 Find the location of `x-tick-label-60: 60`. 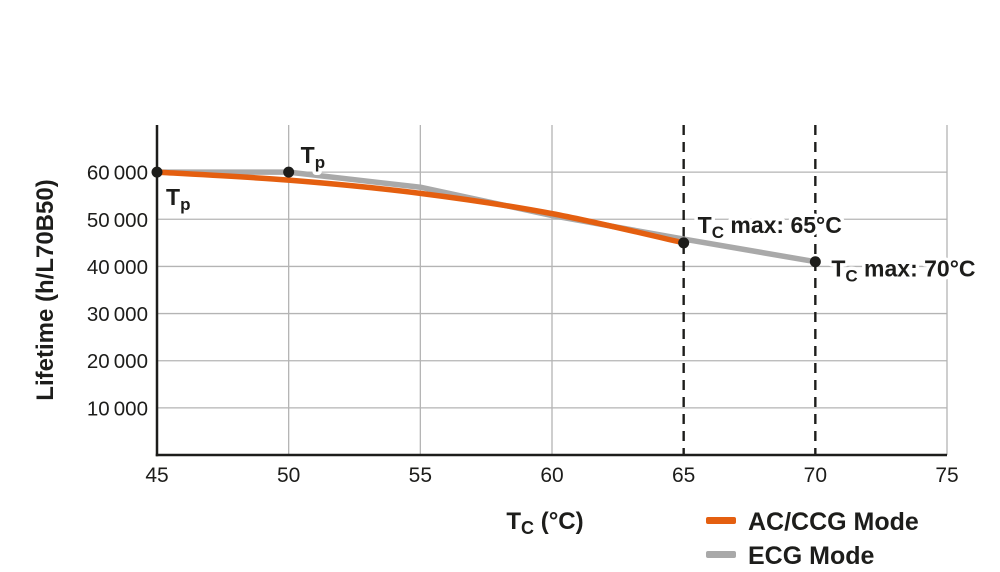

x-tick-label-60: 60 is located at coordinates (551, 475).